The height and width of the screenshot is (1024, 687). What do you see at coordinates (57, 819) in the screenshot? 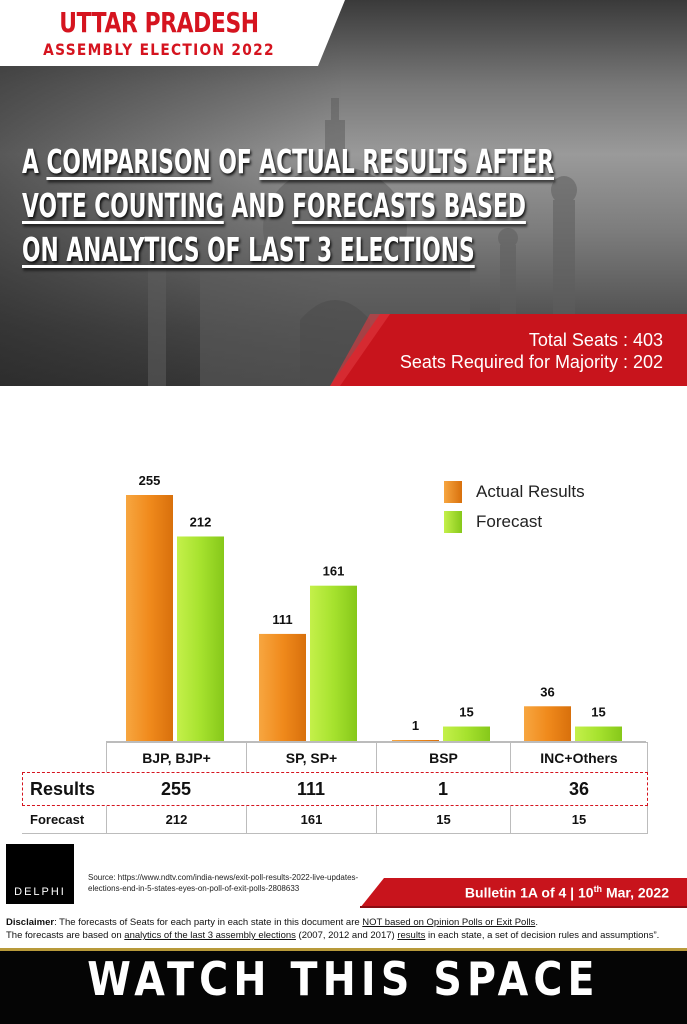
I see `forecast-row-label: Forecast` at bounding box center [57, 819].